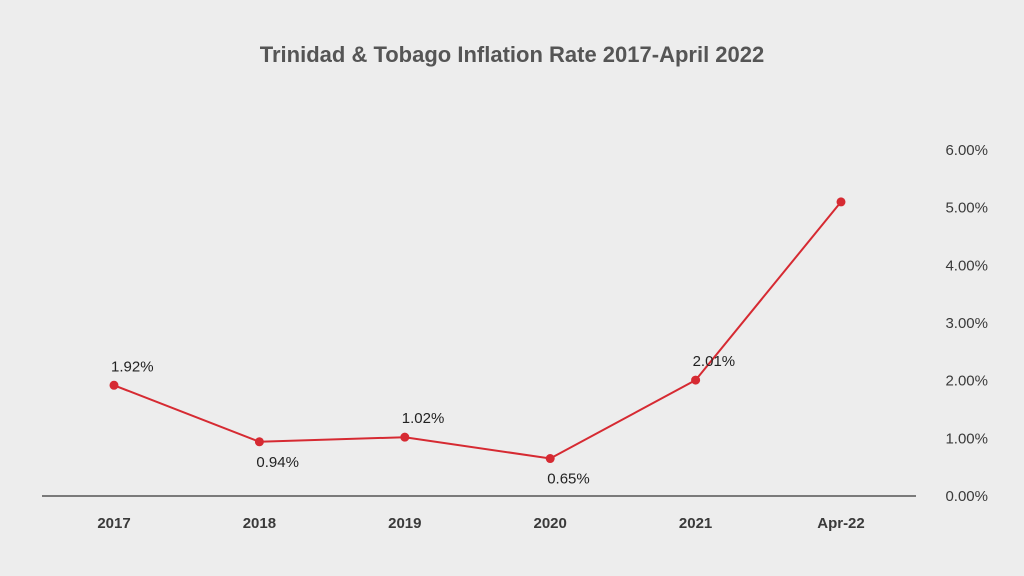 The width and height of the screenshot is (1024, 576). What do you see at coordinates (966, 381) in the screenshot?
I see `y-tick-label: 2.00%` at bounding box center [966, 381].